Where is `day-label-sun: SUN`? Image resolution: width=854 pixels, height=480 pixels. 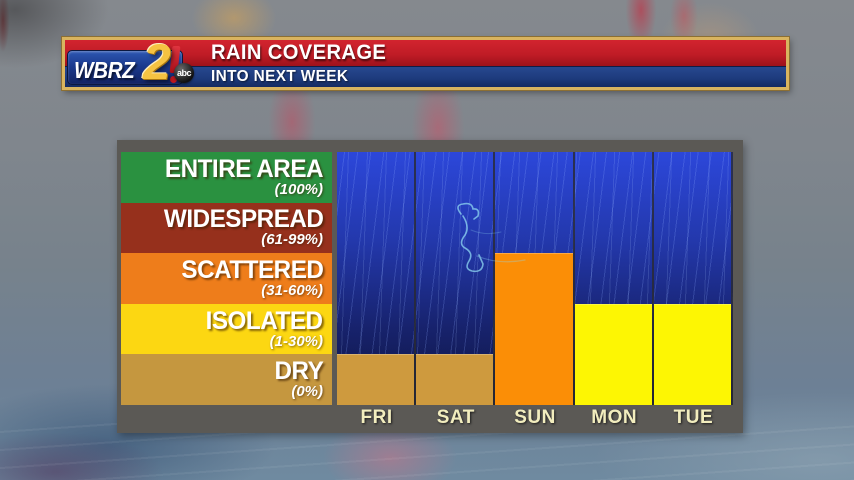
day-label-sun: SUN is located at coordinates (535, 417).